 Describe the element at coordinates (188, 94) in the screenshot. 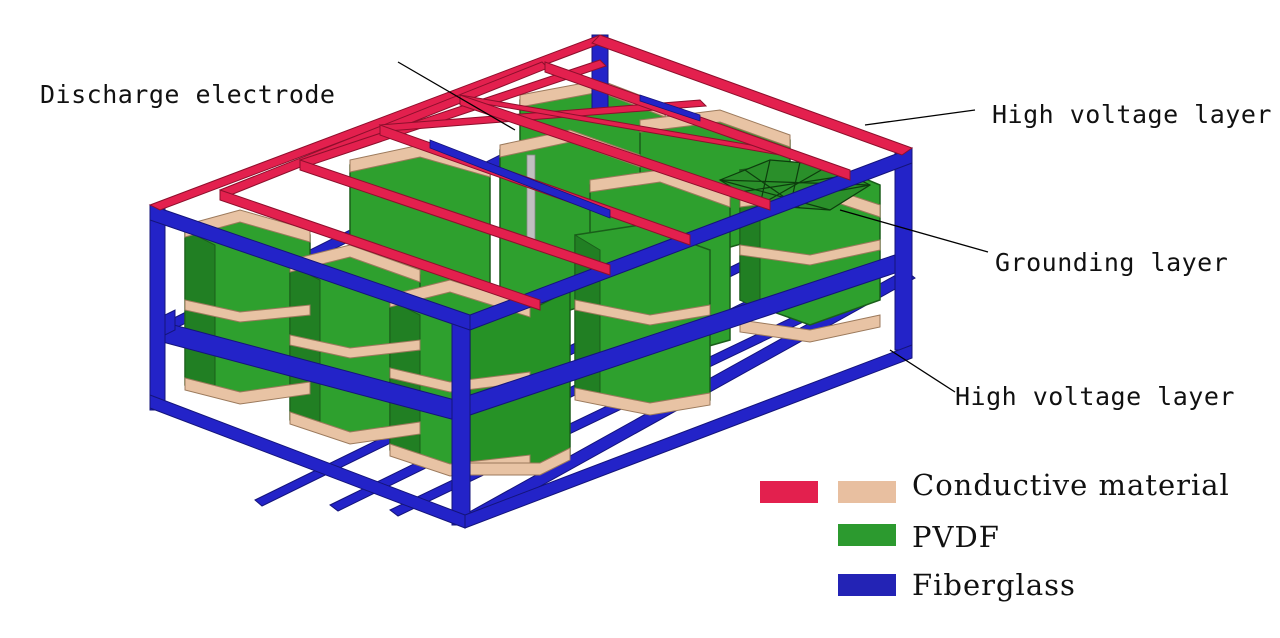

I see `label-discharge-electrode: Discharge electrode` at that location.